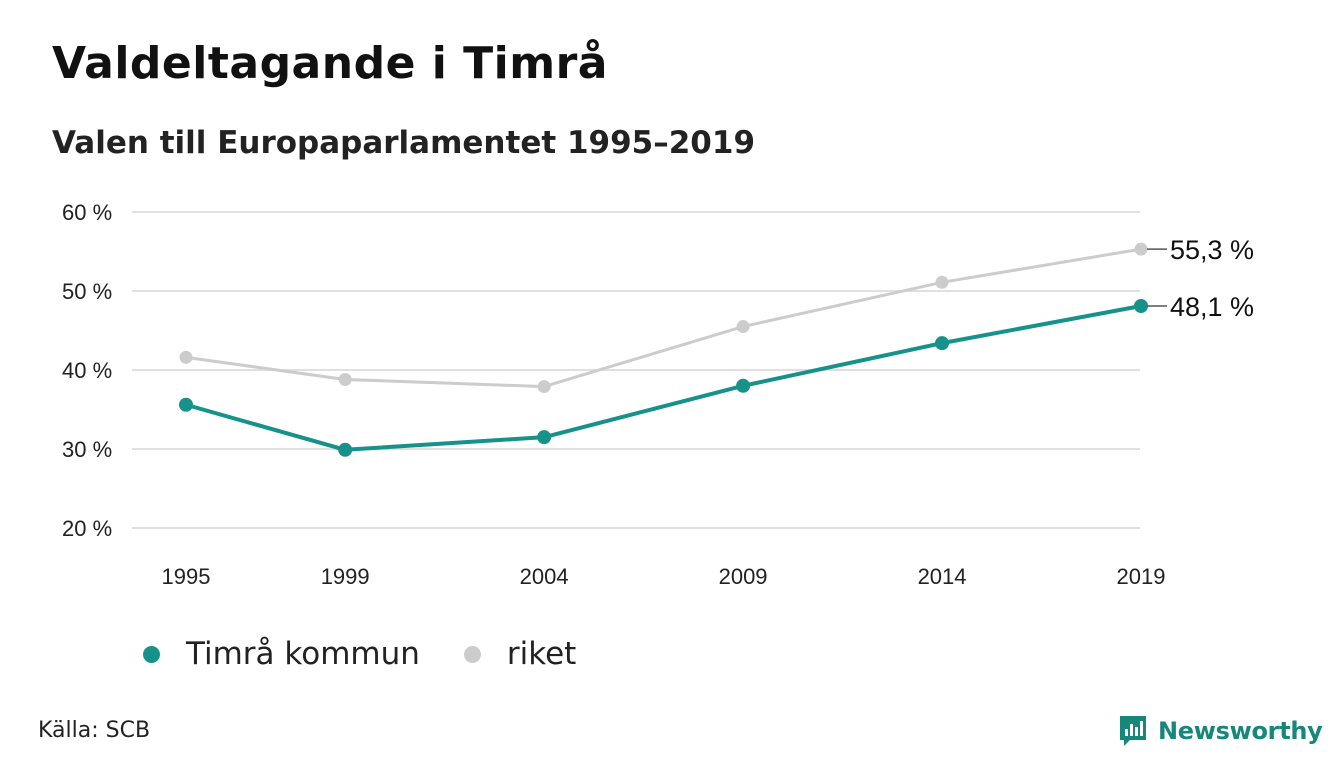 The height and width of the screenshot is (780, 1340). Describe the element at coordinates (94, 730) in the screenshot. I see `source-note: Källa: SCB` at that location.